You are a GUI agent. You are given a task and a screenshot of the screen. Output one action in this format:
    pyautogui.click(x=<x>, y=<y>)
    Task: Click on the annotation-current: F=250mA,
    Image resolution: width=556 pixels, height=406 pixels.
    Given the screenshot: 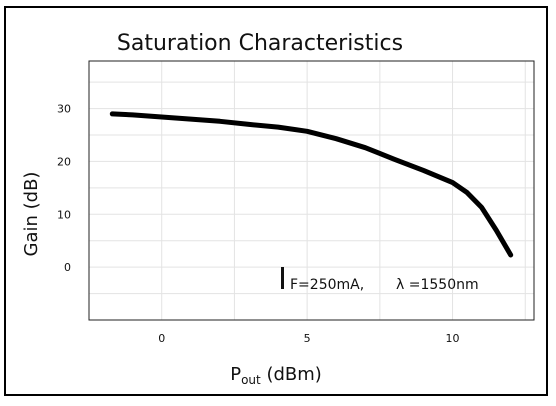 What is the action you would take?
    pyautogui.click(x=327, y=285)
    